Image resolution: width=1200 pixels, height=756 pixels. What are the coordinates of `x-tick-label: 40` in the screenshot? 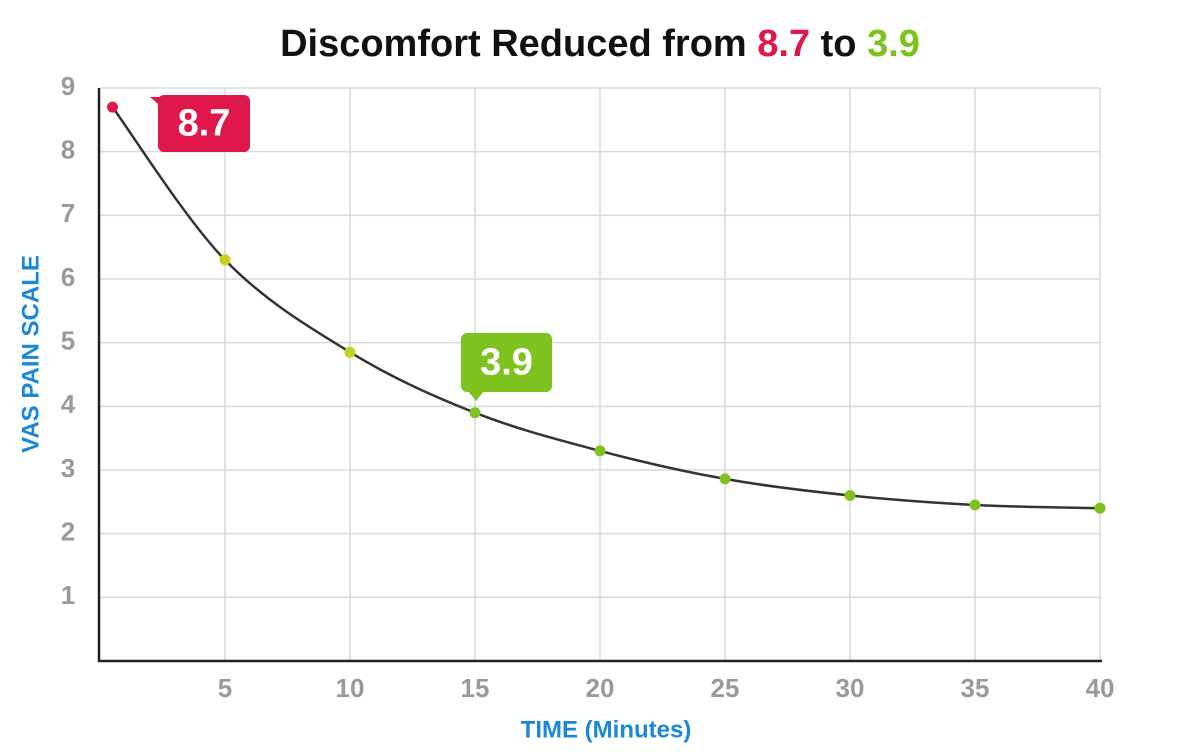 It's located at (1100, 688).